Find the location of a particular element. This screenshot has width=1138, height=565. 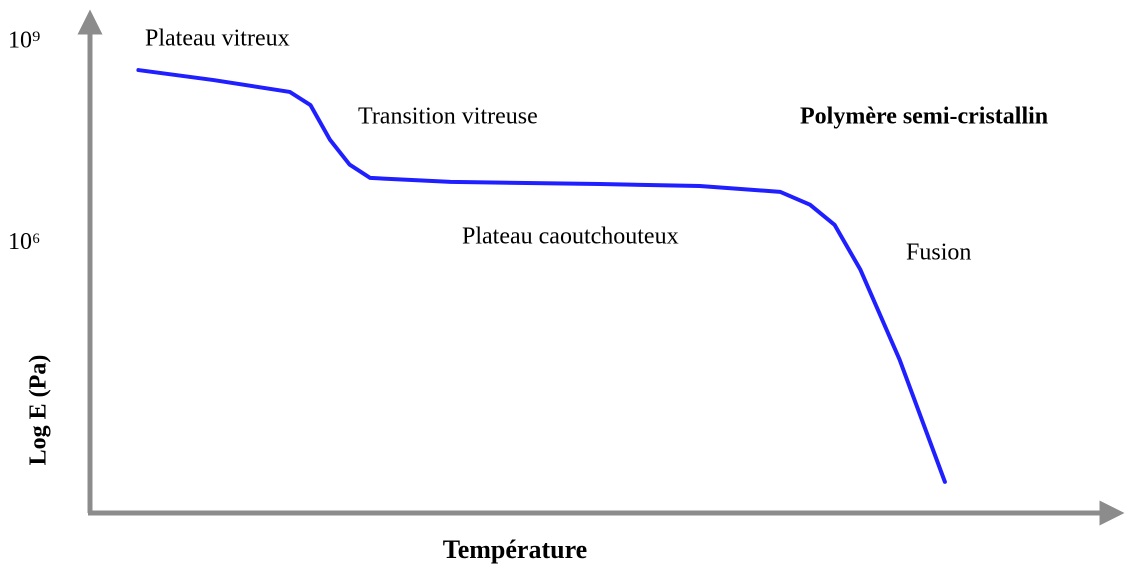

annotation: Transition vitreuse is located at coordinates (448, 117).